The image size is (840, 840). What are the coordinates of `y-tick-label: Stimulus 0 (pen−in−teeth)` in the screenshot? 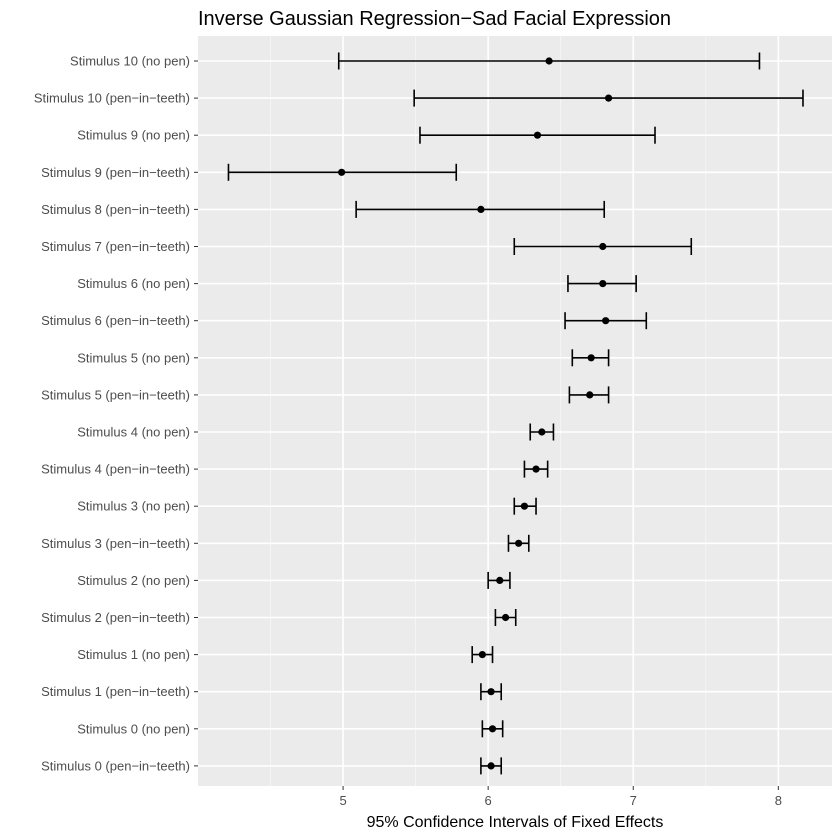 It's located at (115, 765).